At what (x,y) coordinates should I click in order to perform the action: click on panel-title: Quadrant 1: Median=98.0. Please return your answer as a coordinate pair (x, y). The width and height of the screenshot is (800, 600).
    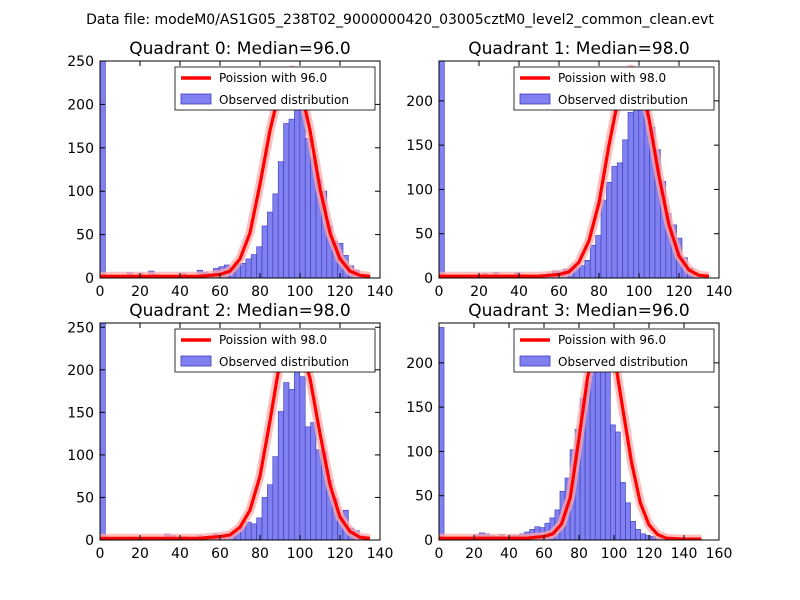
    Looking at the image, I should click on (579, 49).